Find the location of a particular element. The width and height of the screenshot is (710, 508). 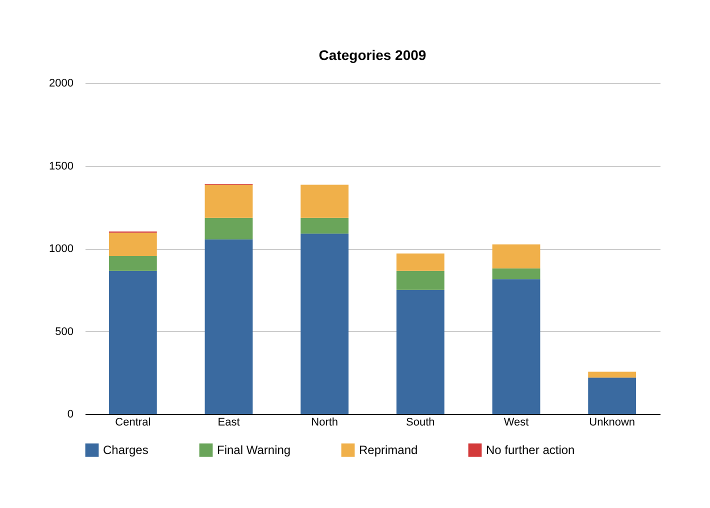

y-tick-label: 1000 is located at coordinates (61, 249).